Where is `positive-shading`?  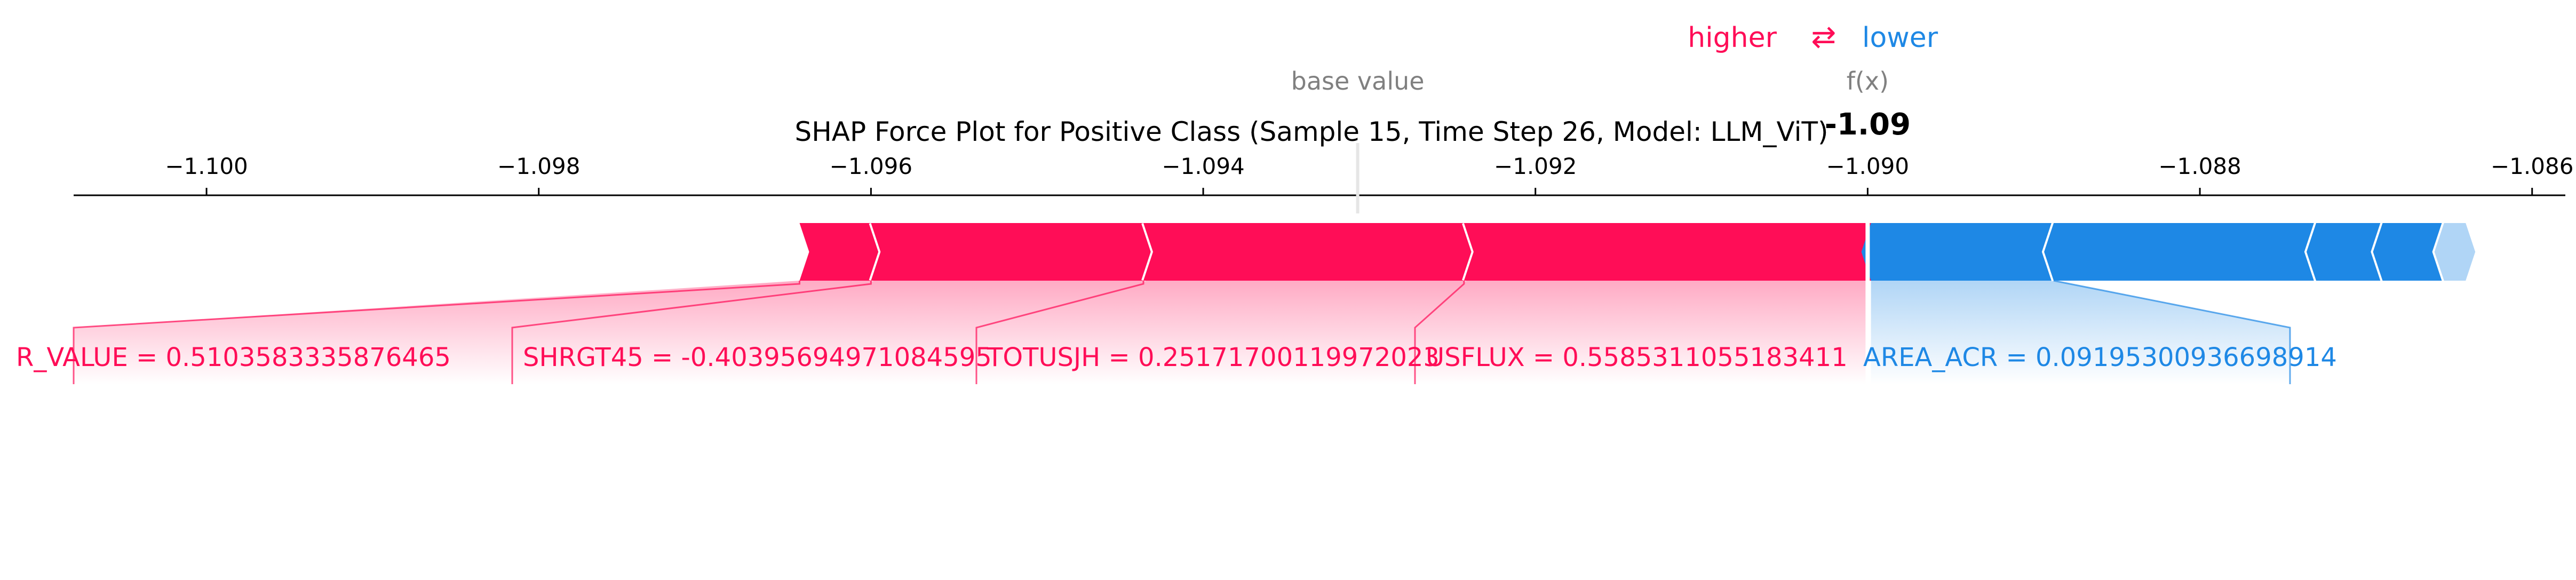 positive-shading is located at coordinates (971, 333).